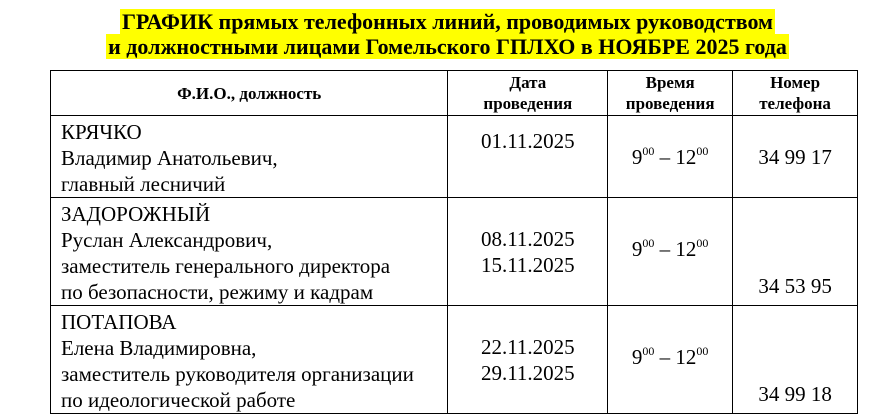 The image size is (895, 416). I want to click on position: заместитель генерального директора, so click(226, 266).